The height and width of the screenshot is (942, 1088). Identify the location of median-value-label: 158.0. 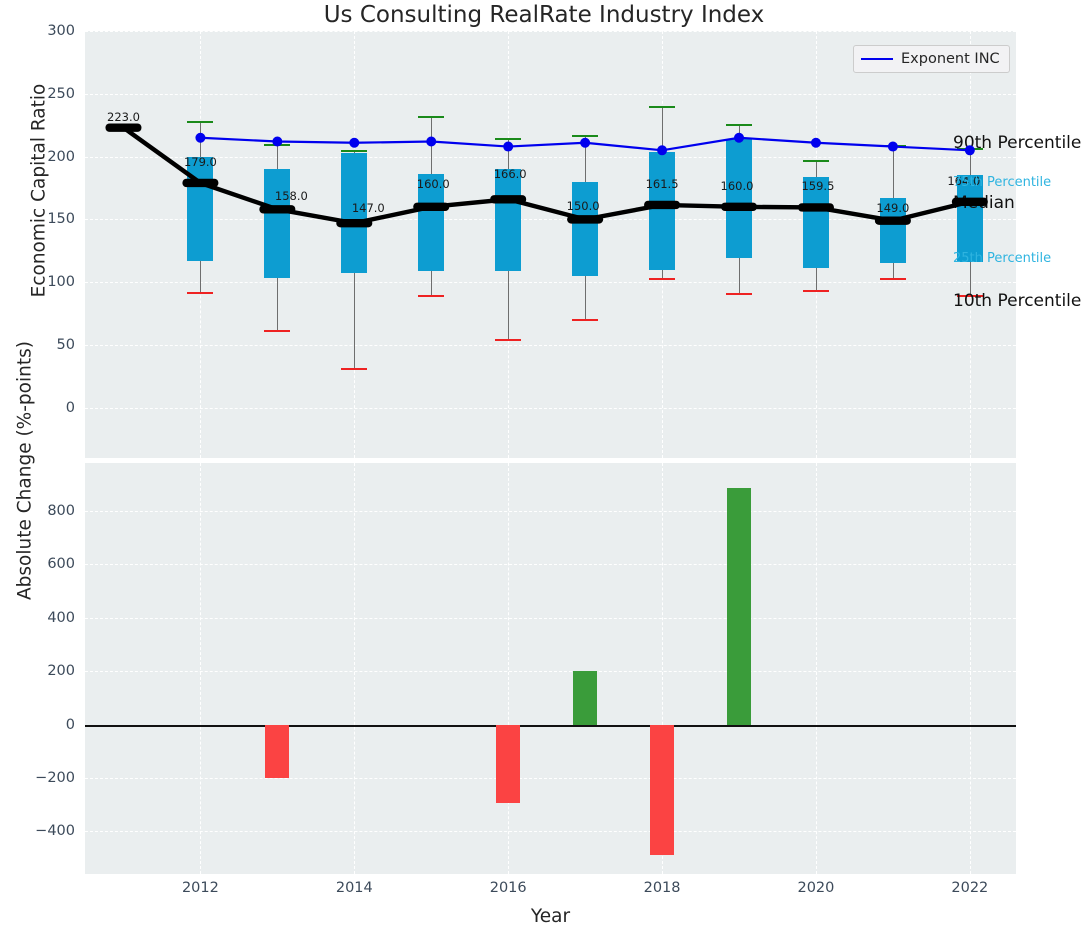
(291, 196).